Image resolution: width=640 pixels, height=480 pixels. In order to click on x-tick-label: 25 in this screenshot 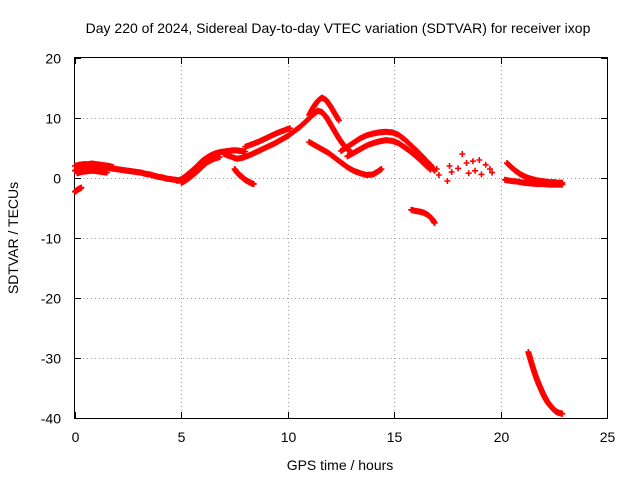, I will do `click(608, 437)`.